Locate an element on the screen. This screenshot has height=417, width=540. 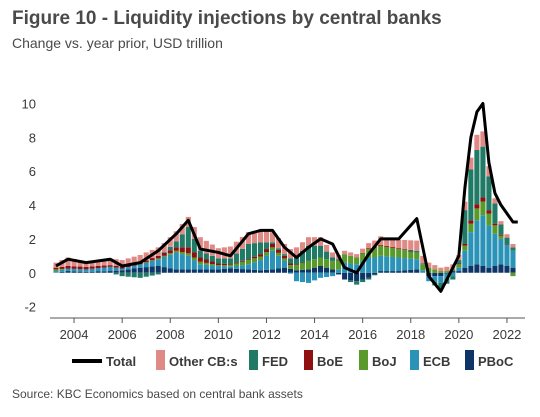
legend-item-boj: BoJ is located at coordinates (378, 360).